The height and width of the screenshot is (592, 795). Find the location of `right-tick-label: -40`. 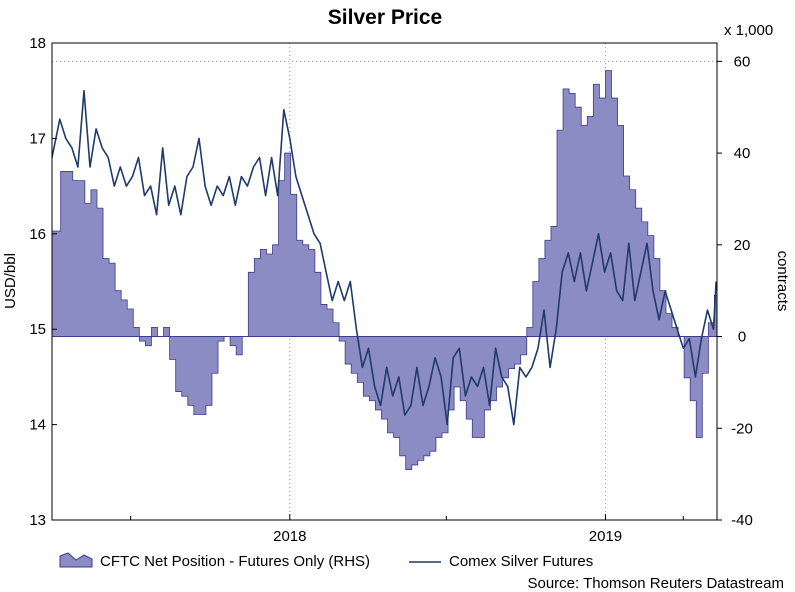

right-tick-label: -40 is located at coordinates (742, 520).